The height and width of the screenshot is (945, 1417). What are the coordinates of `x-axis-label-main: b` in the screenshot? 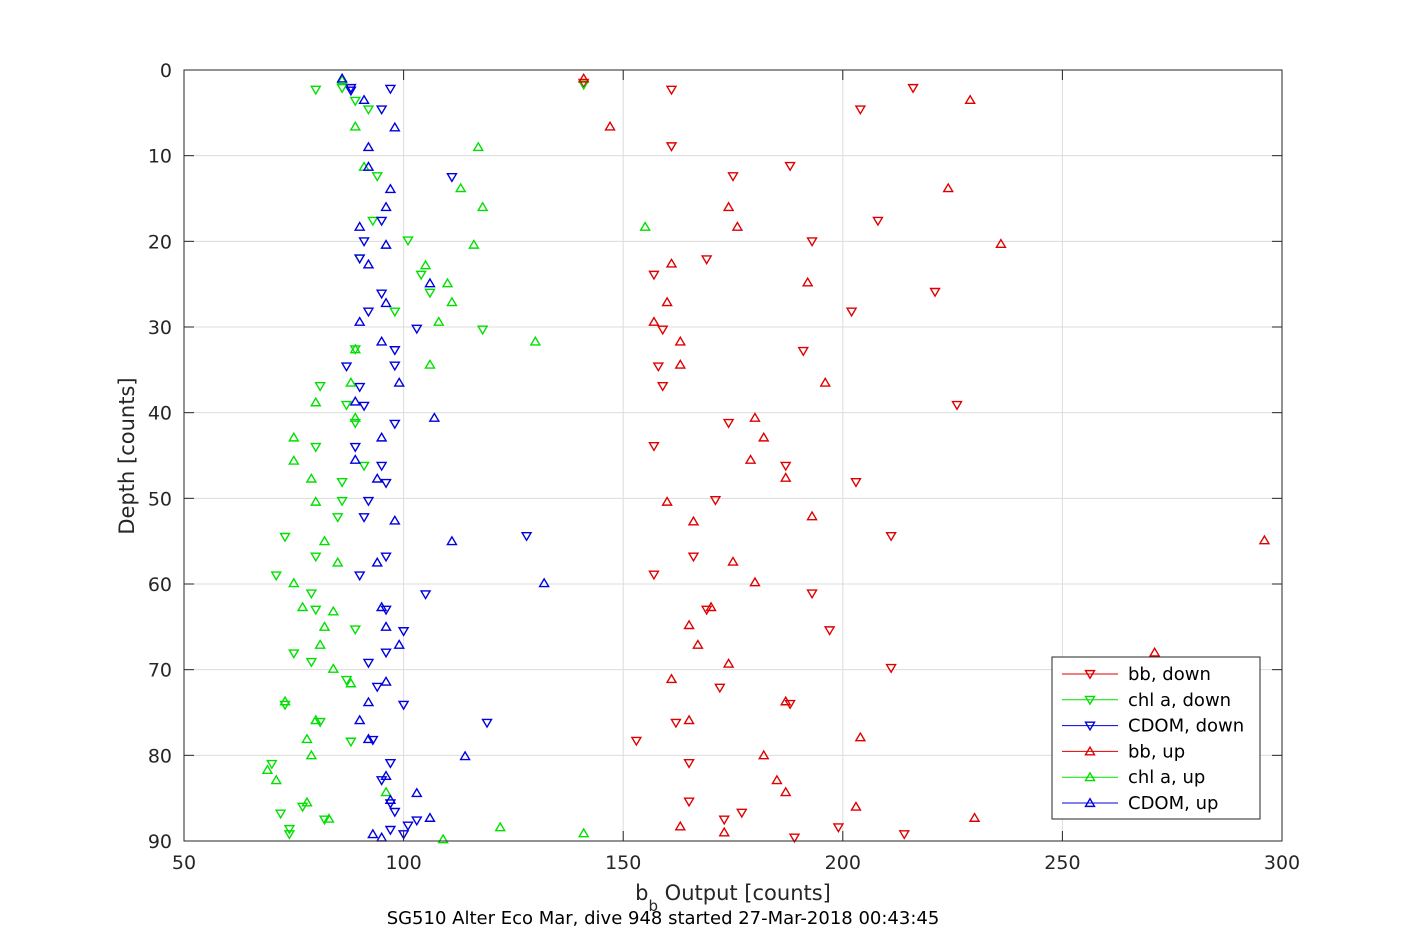 It's located at (641, 893).